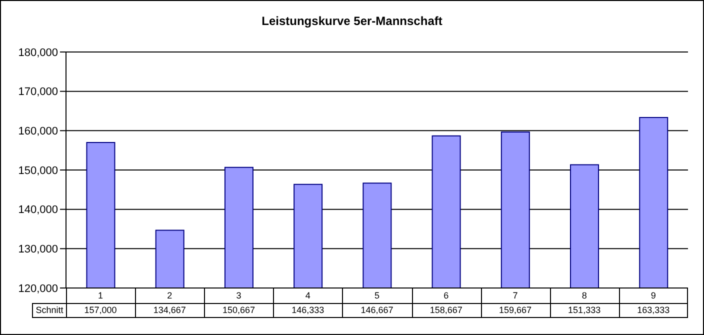 The height and width of the screenshot is (335, 704). What do you see at coordinates (38, 210) in the screenshot?
I see `y-tick-label: 140,000` at bounding box center [38, 210].